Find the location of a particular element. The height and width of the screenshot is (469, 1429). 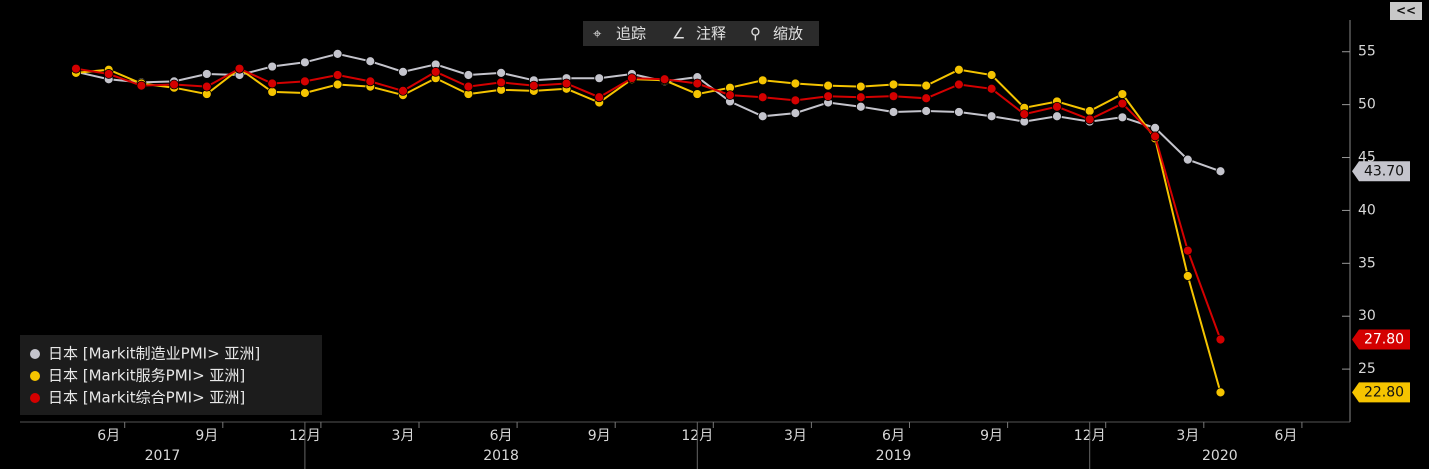

collapse-label: << is located at coordinates (1406, 11).